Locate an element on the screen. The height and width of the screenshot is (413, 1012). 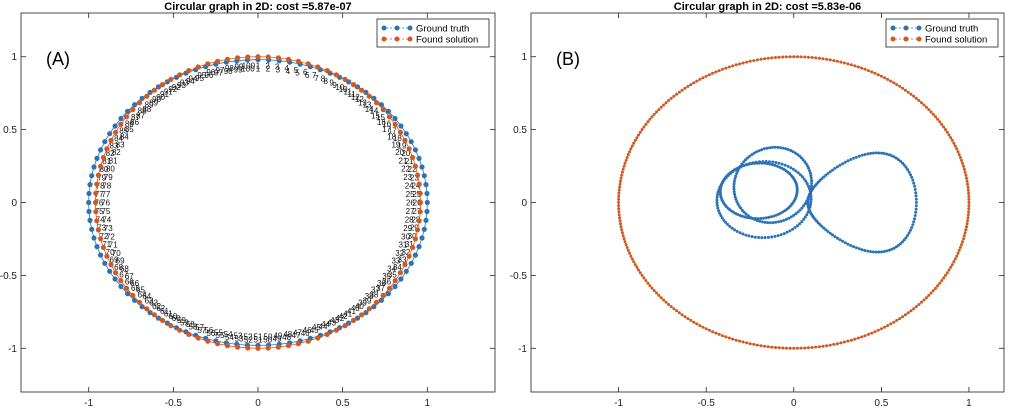
point-label: 81 is located at coordinates (106, 161).